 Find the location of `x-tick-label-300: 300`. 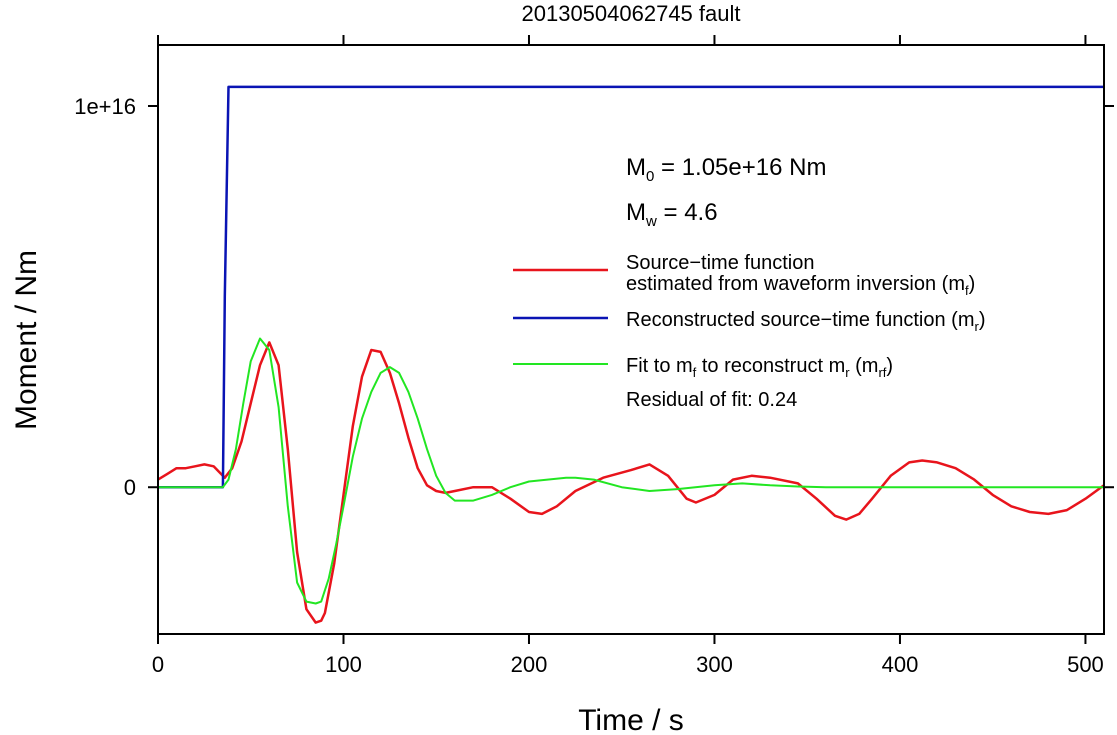

x-tick-label-300: 300 is located at coordinates (714, 664).